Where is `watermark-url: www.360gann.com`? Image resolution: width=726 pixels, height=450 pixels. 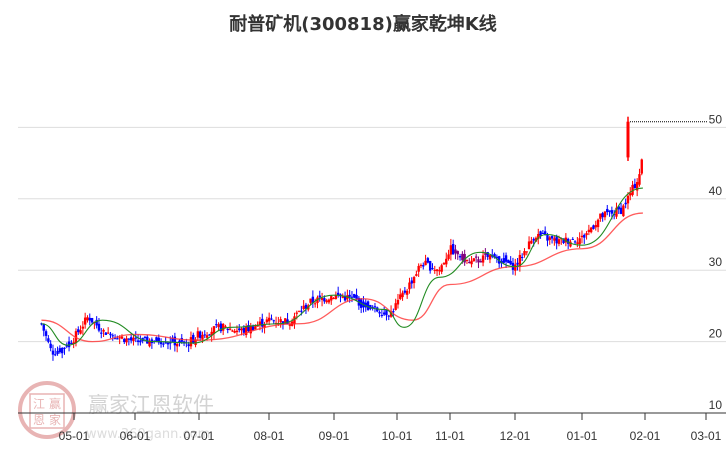
watermark-url: www.360gann.com is located at coordinates (148, 434).